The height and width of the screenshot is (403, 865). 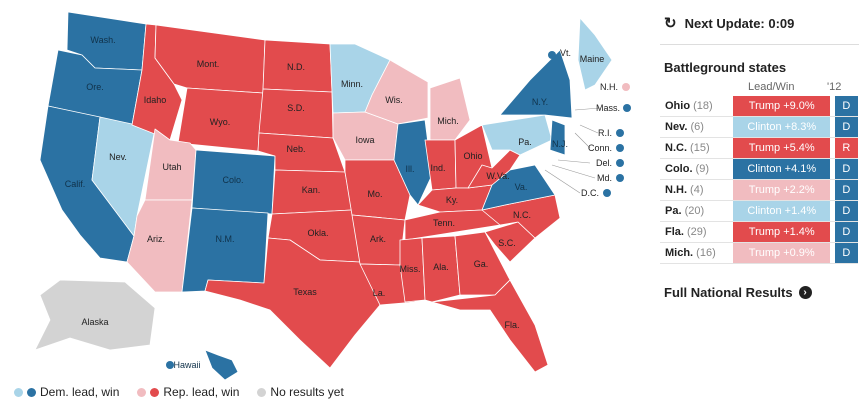 I want to click on callout-line-conn, so click(x=582, y=140).